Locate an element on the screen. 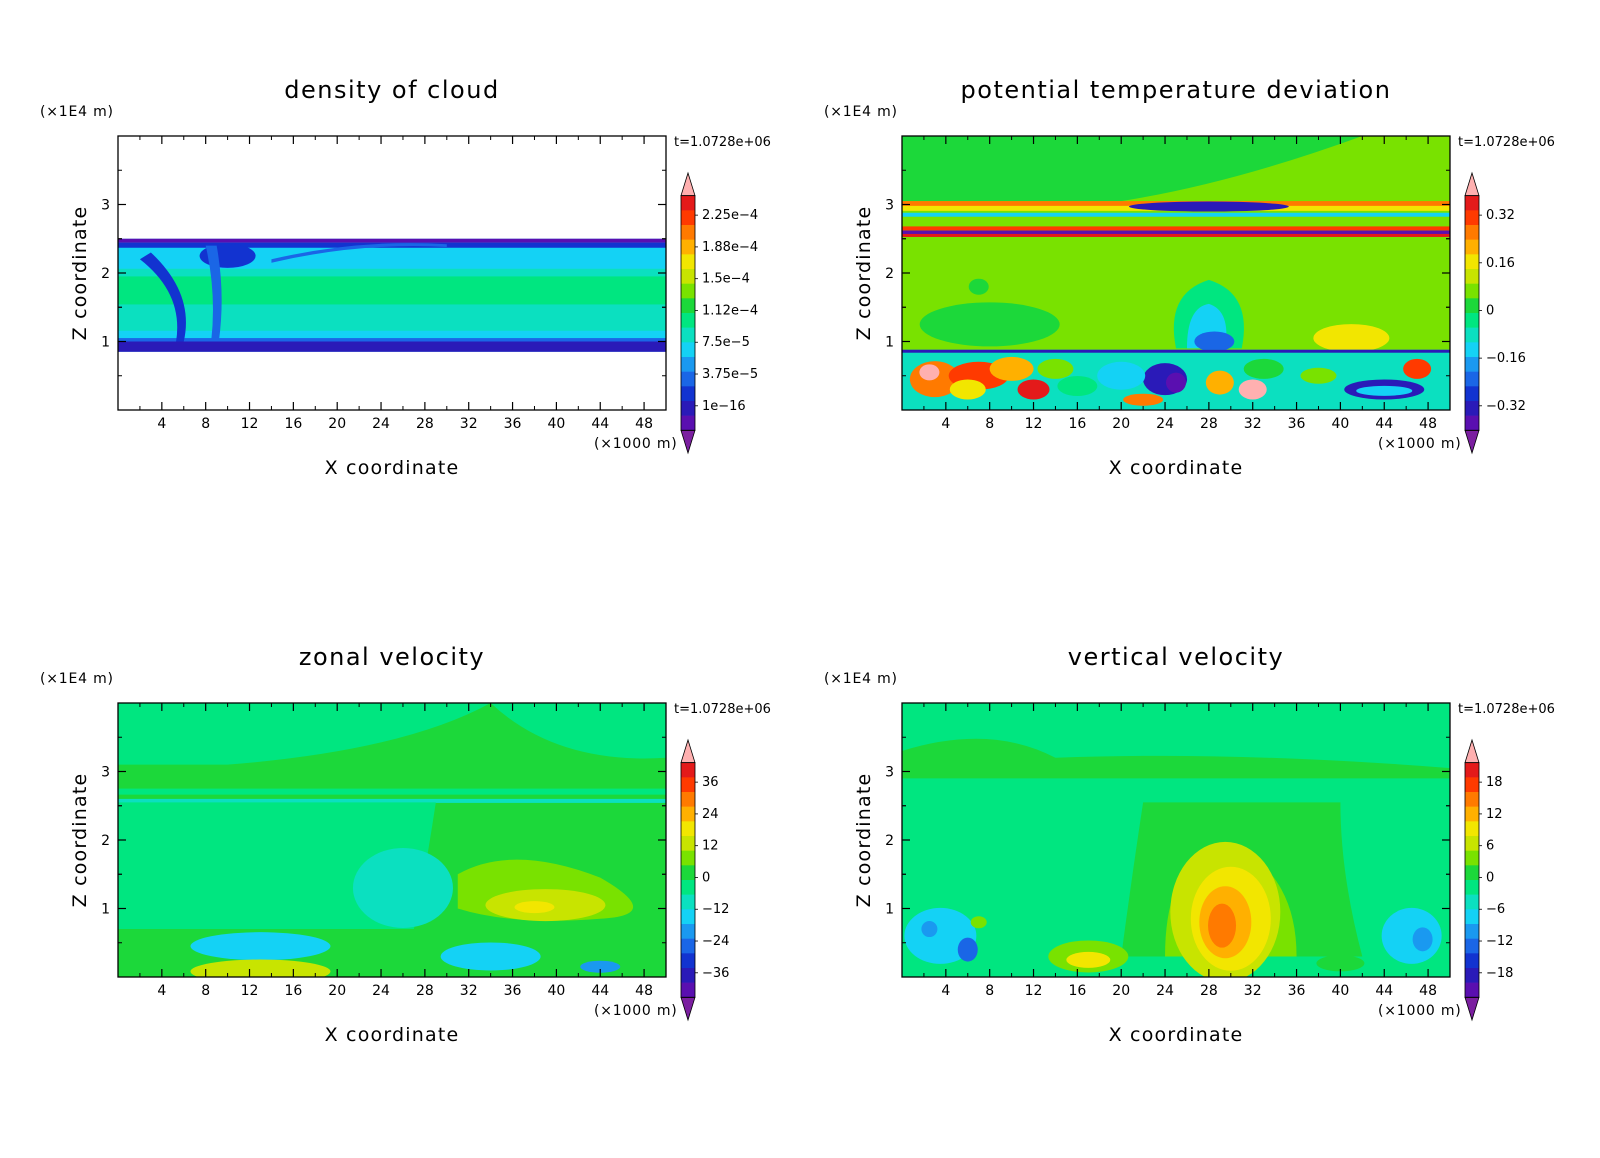 The image size is (1600, 1158). x-axis-label: X coordinate is located at coordinates (1176, 1035).